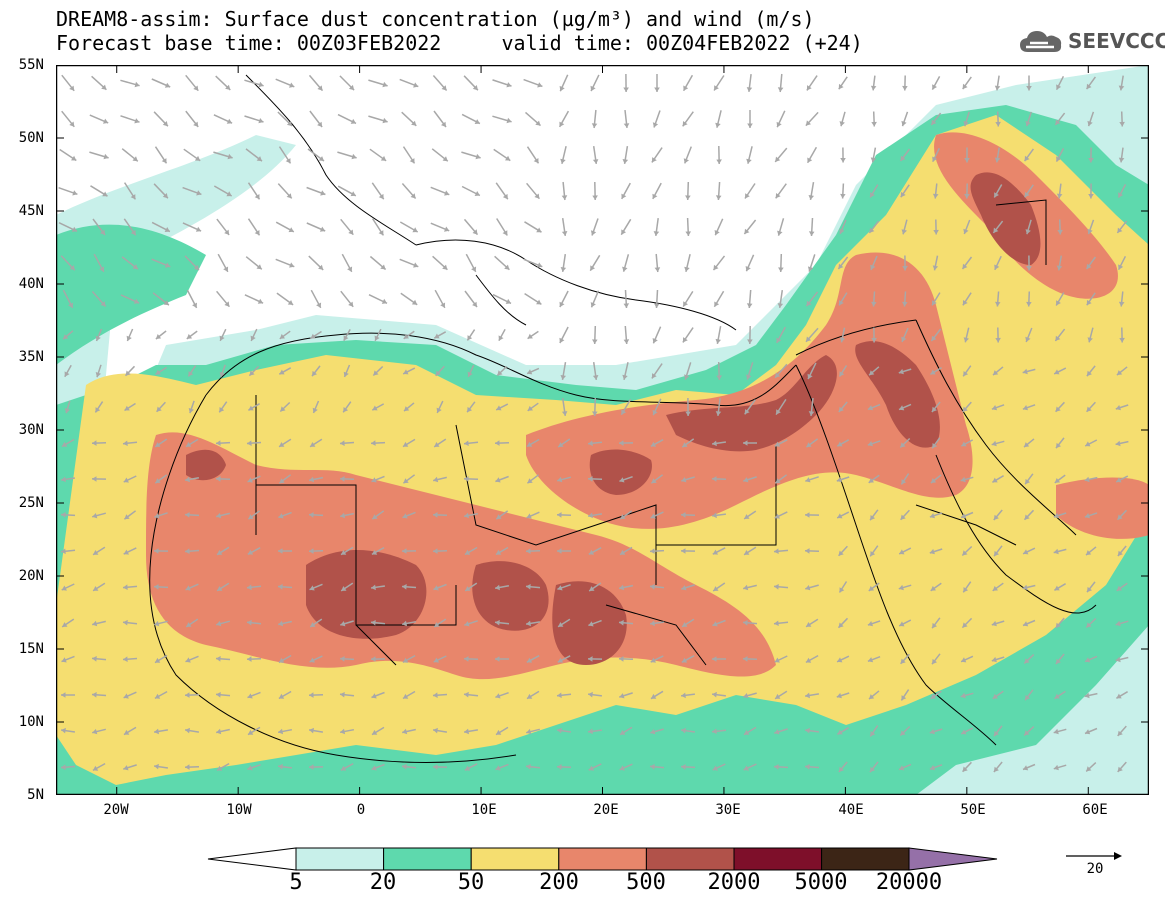  What do you see at coordinates (239, 810) in the screenshot?
I see `lon-tick-label: 10W` at bounding box center [239, 810].